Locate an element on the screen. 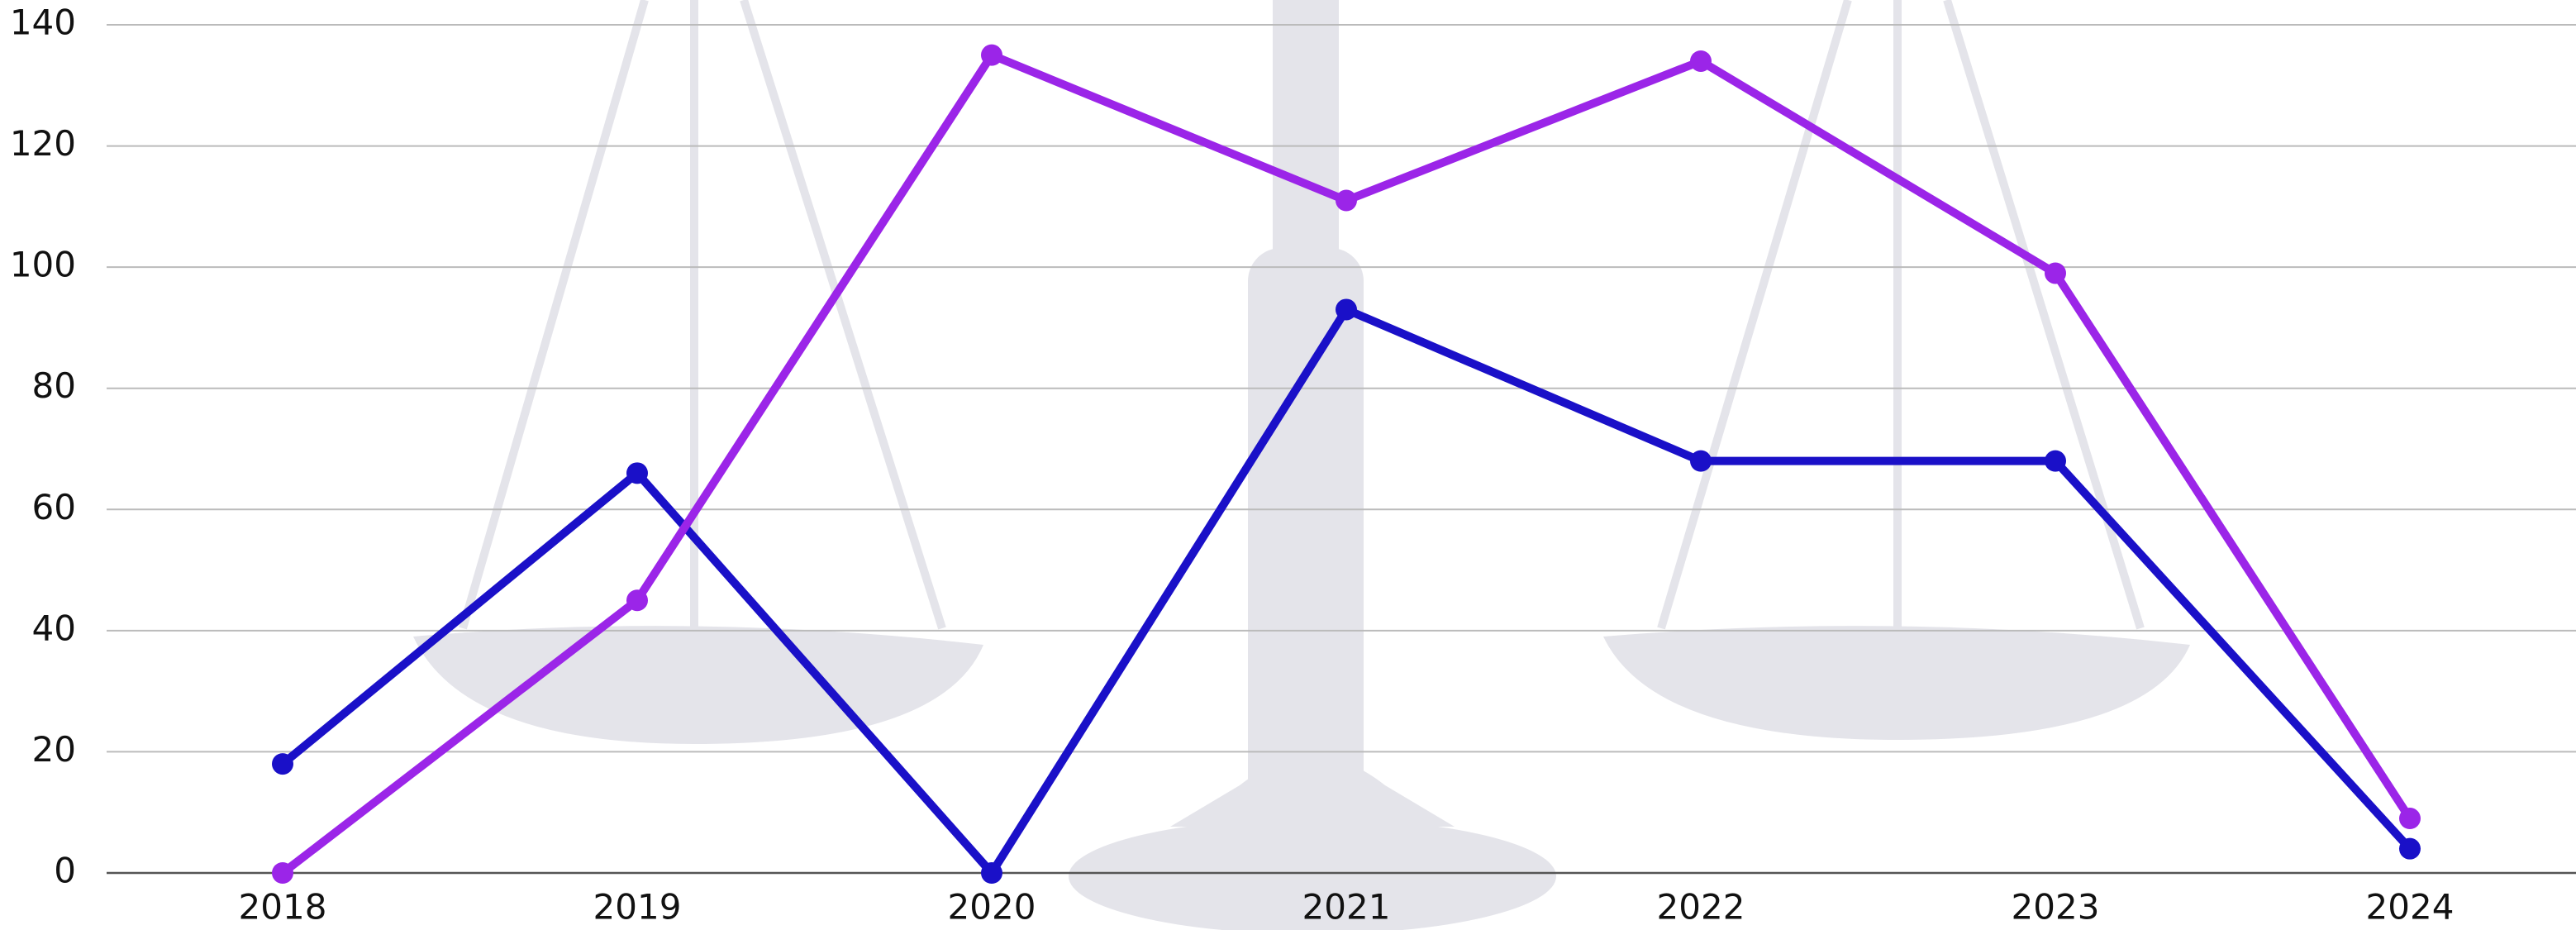  y-tick-label: 40 is located at coordinates (54, 628).